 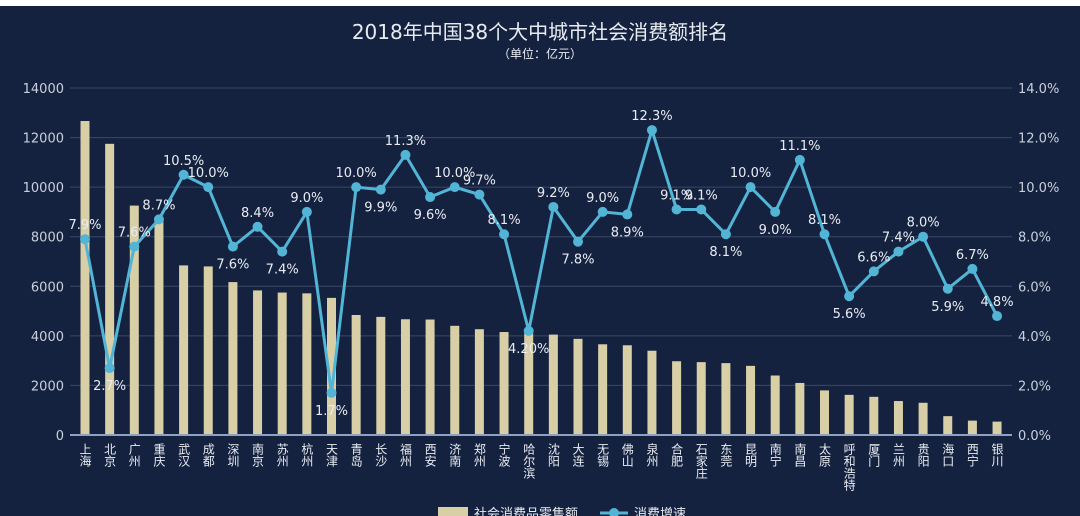 What do you see at coordinates (725, 252) in the screenshot?
I see `data-label: 8.1%` at bounding box center [725, 252].